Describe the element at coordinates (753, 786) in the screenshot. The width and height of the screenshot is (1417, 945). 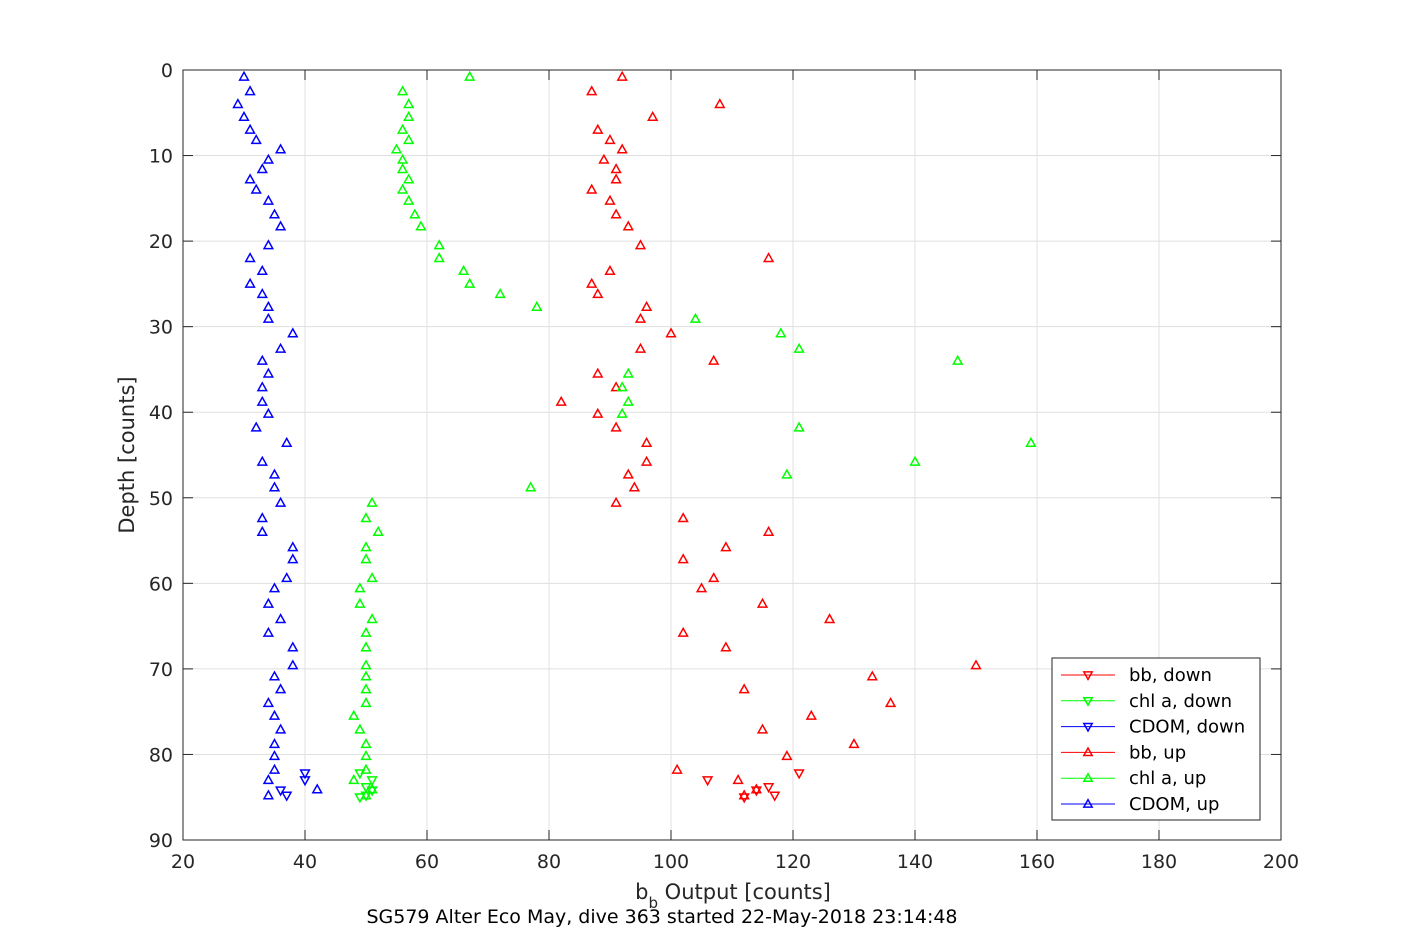
I see `series-bb-down` at that location.